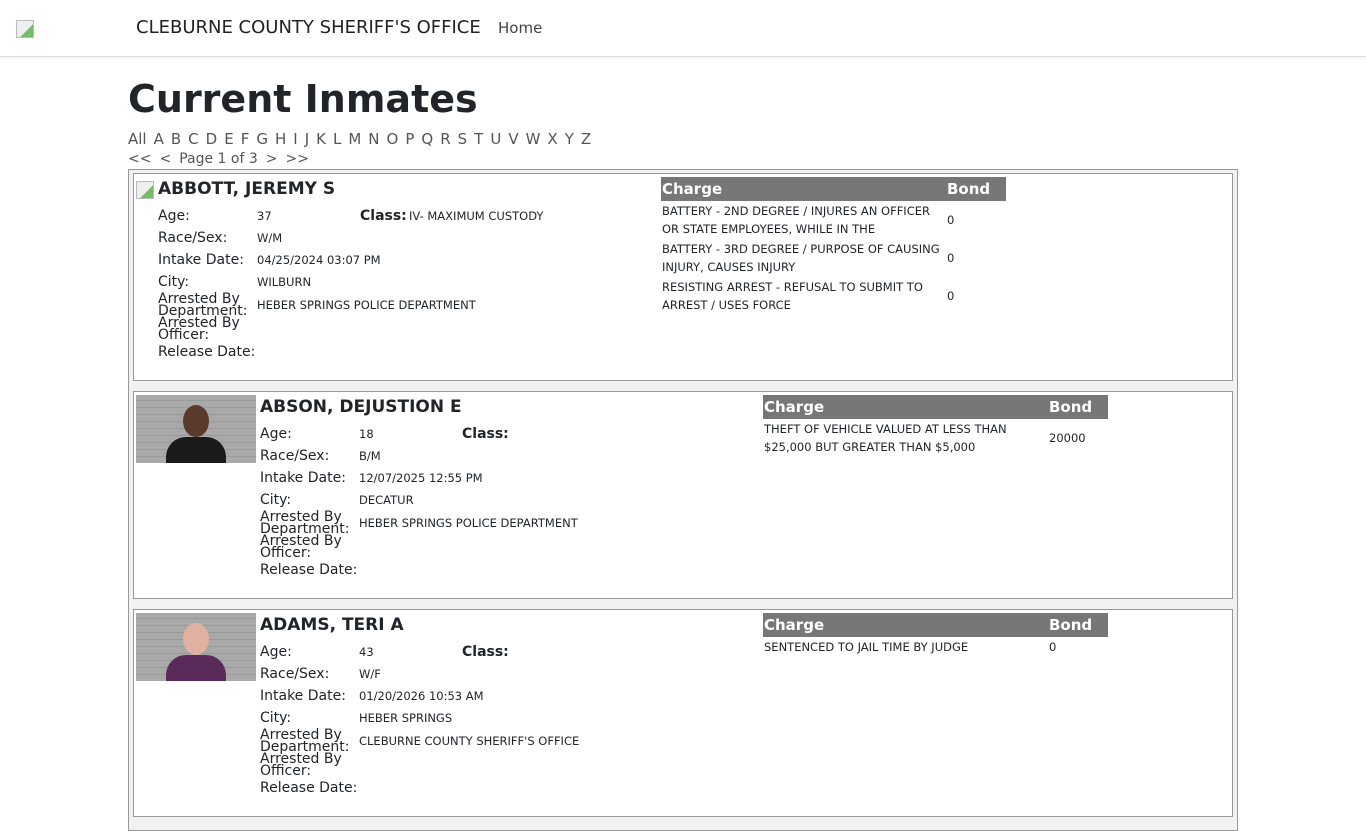 The width and height of the screenshot is (1366, 831). What do you see at coordinates (165, 159) in the screenshot?
I see `prev-page-link: <` at bounding box center [165, 159].